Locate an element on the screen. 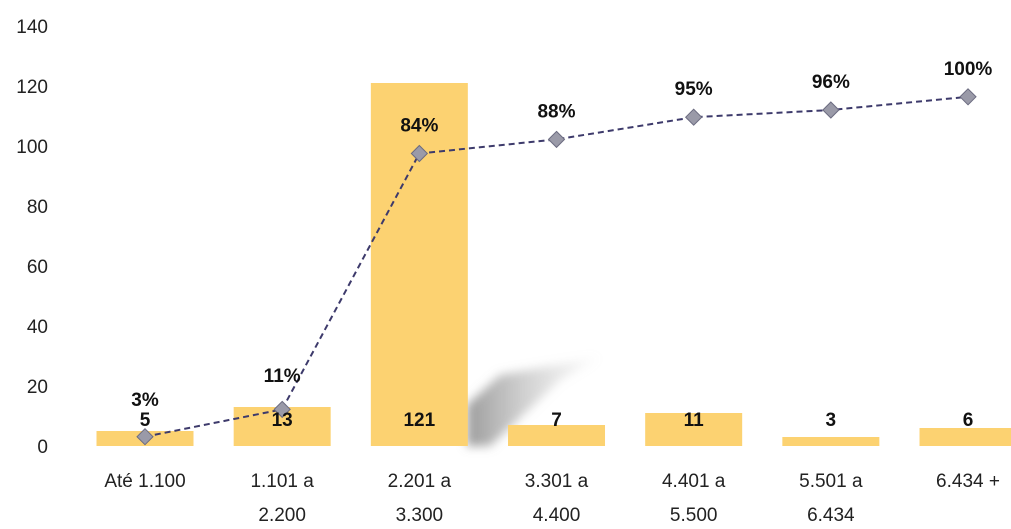  cumulative-percent-label: 11% is located at coordinates (282, 376).